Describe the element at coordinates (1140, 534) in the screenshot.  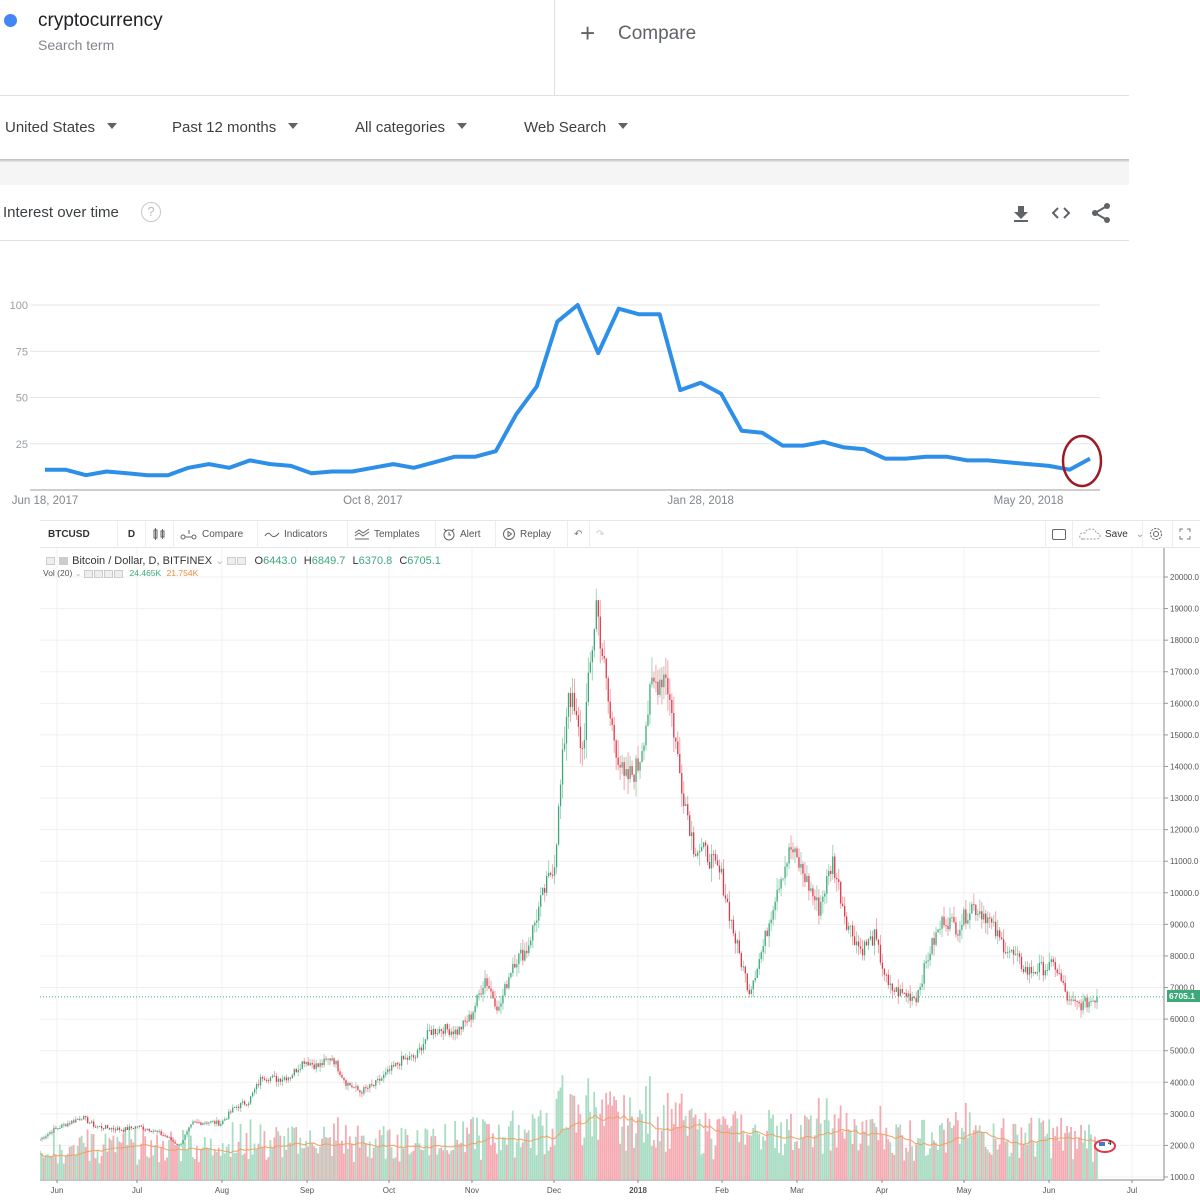
I see `chevron-down-icon: ⌄` at that location.